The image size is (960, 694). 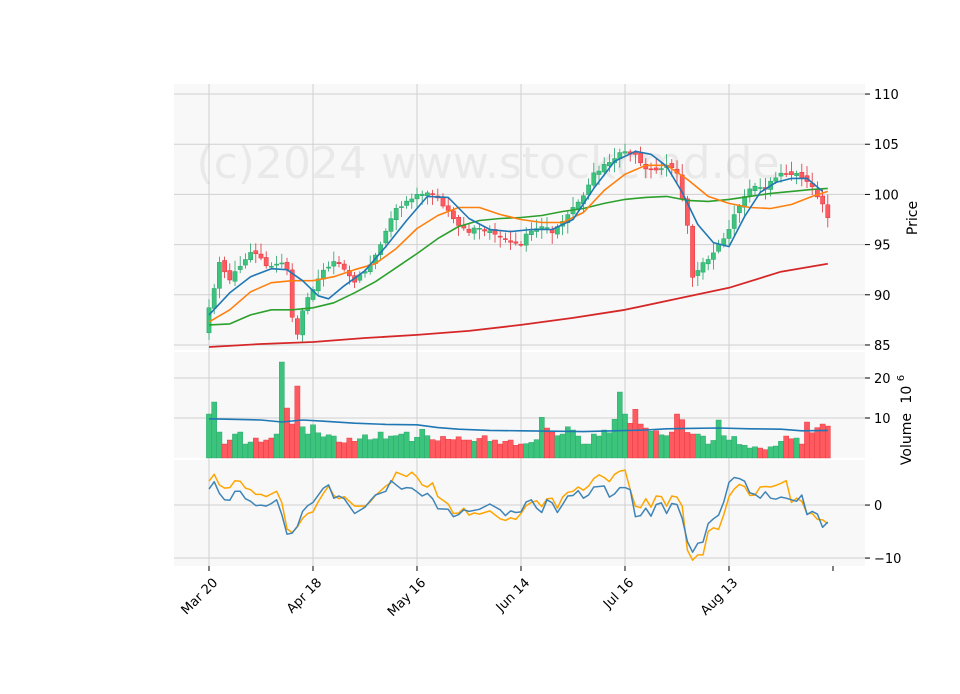 I want to click on macd-panel, so click(x=519, y=513).